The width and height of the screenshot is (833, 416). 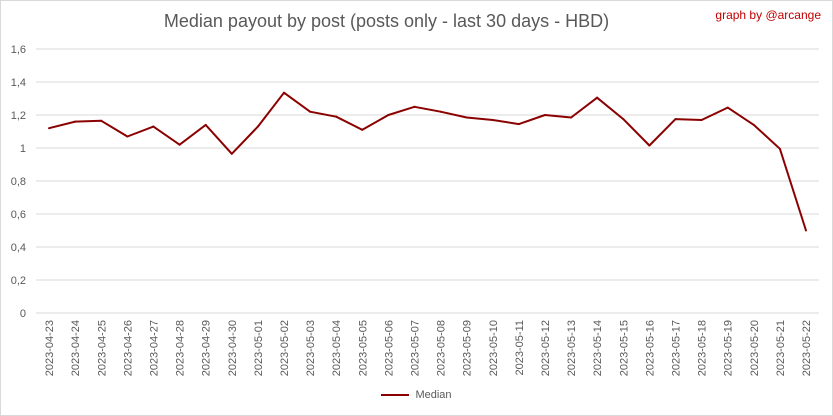 What do you see at coordinates (572, 348) in the screenshot?
I see `x-tick-label: 2023-05-13` at bounding box center [572, 348].